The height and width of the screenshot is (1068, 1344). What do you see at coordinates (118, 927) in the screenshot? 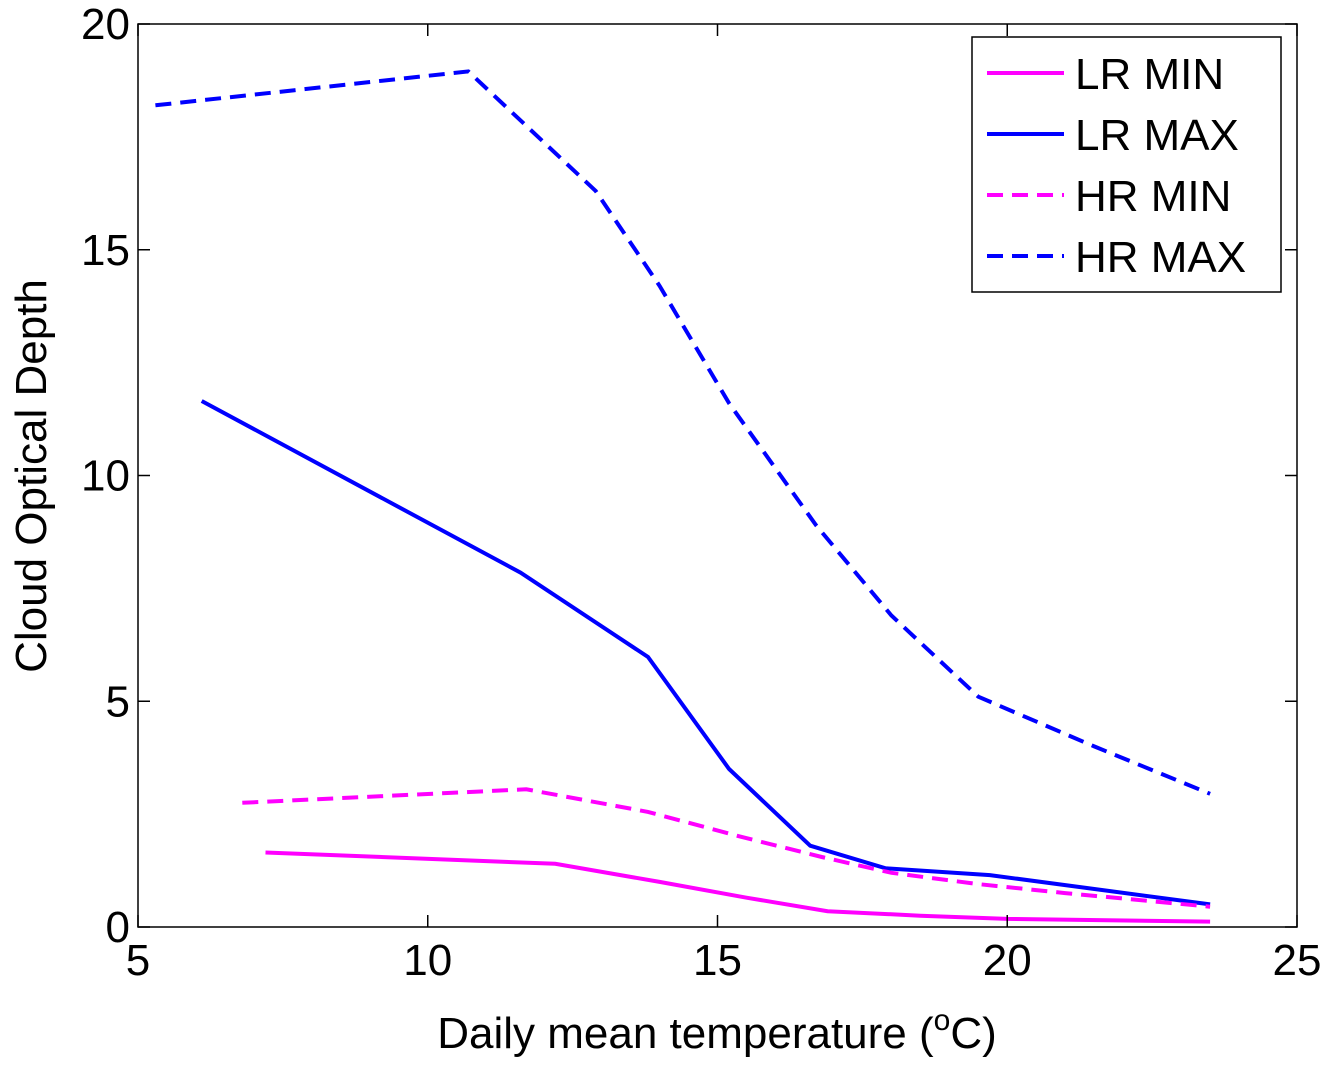
I see `y-tick-label: 0` at bounding box center [118, 927].